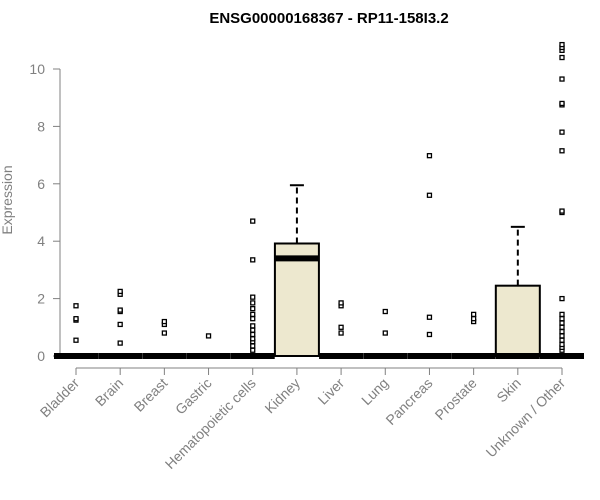 Image resolution: width=600 pixels, height=500 pixels. Describe the element at coordinates (41, 299) in the screenshot. I see `y-tick-label: 2` at that location.